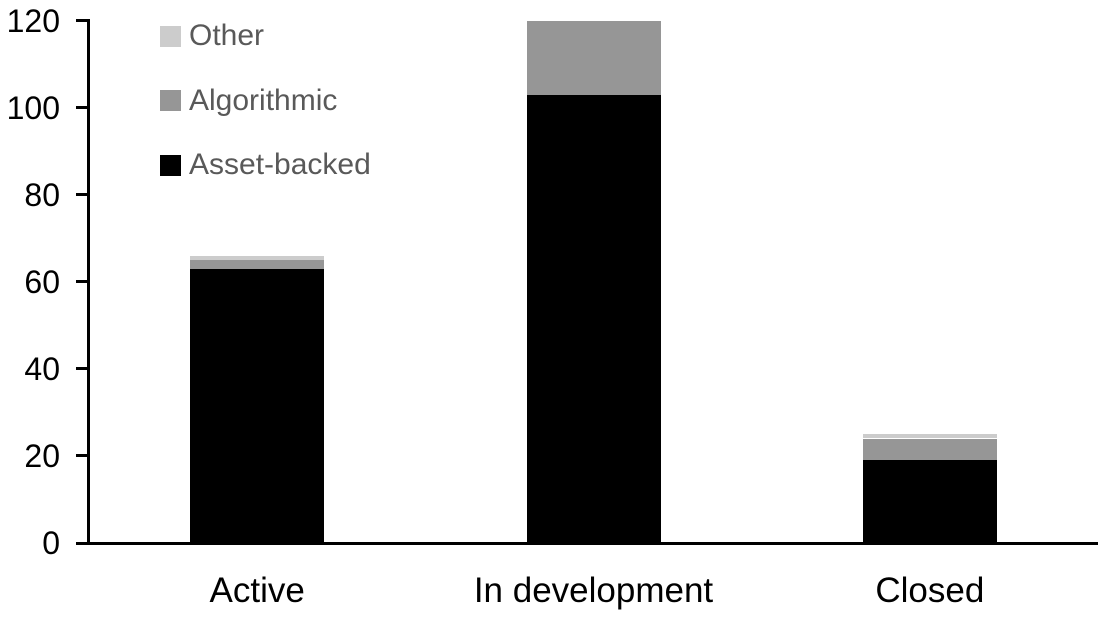 This screenshot has width=1102, height=618. What do you see at coordinates (33, 107) in the screenshot?
I see `y-axis-tick-label: 100` at bounding box center [33, 107].